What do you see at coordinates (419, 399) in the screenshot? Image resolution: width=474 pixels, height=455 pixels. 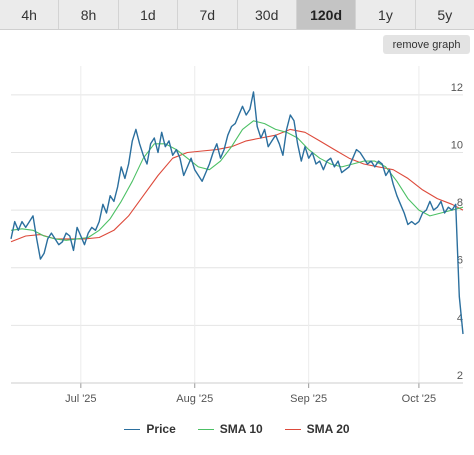 I see `x-tick-label: Oct '25` at bounding box center [419, 399].